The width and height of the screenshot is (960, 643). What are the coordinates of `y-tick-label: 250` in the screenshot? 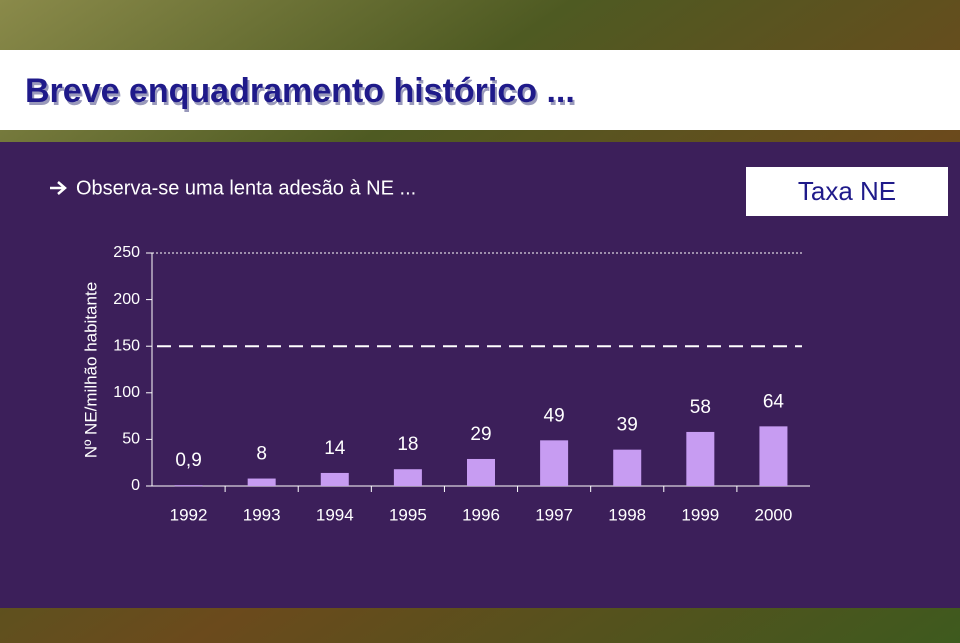 It's located at (126, 252).